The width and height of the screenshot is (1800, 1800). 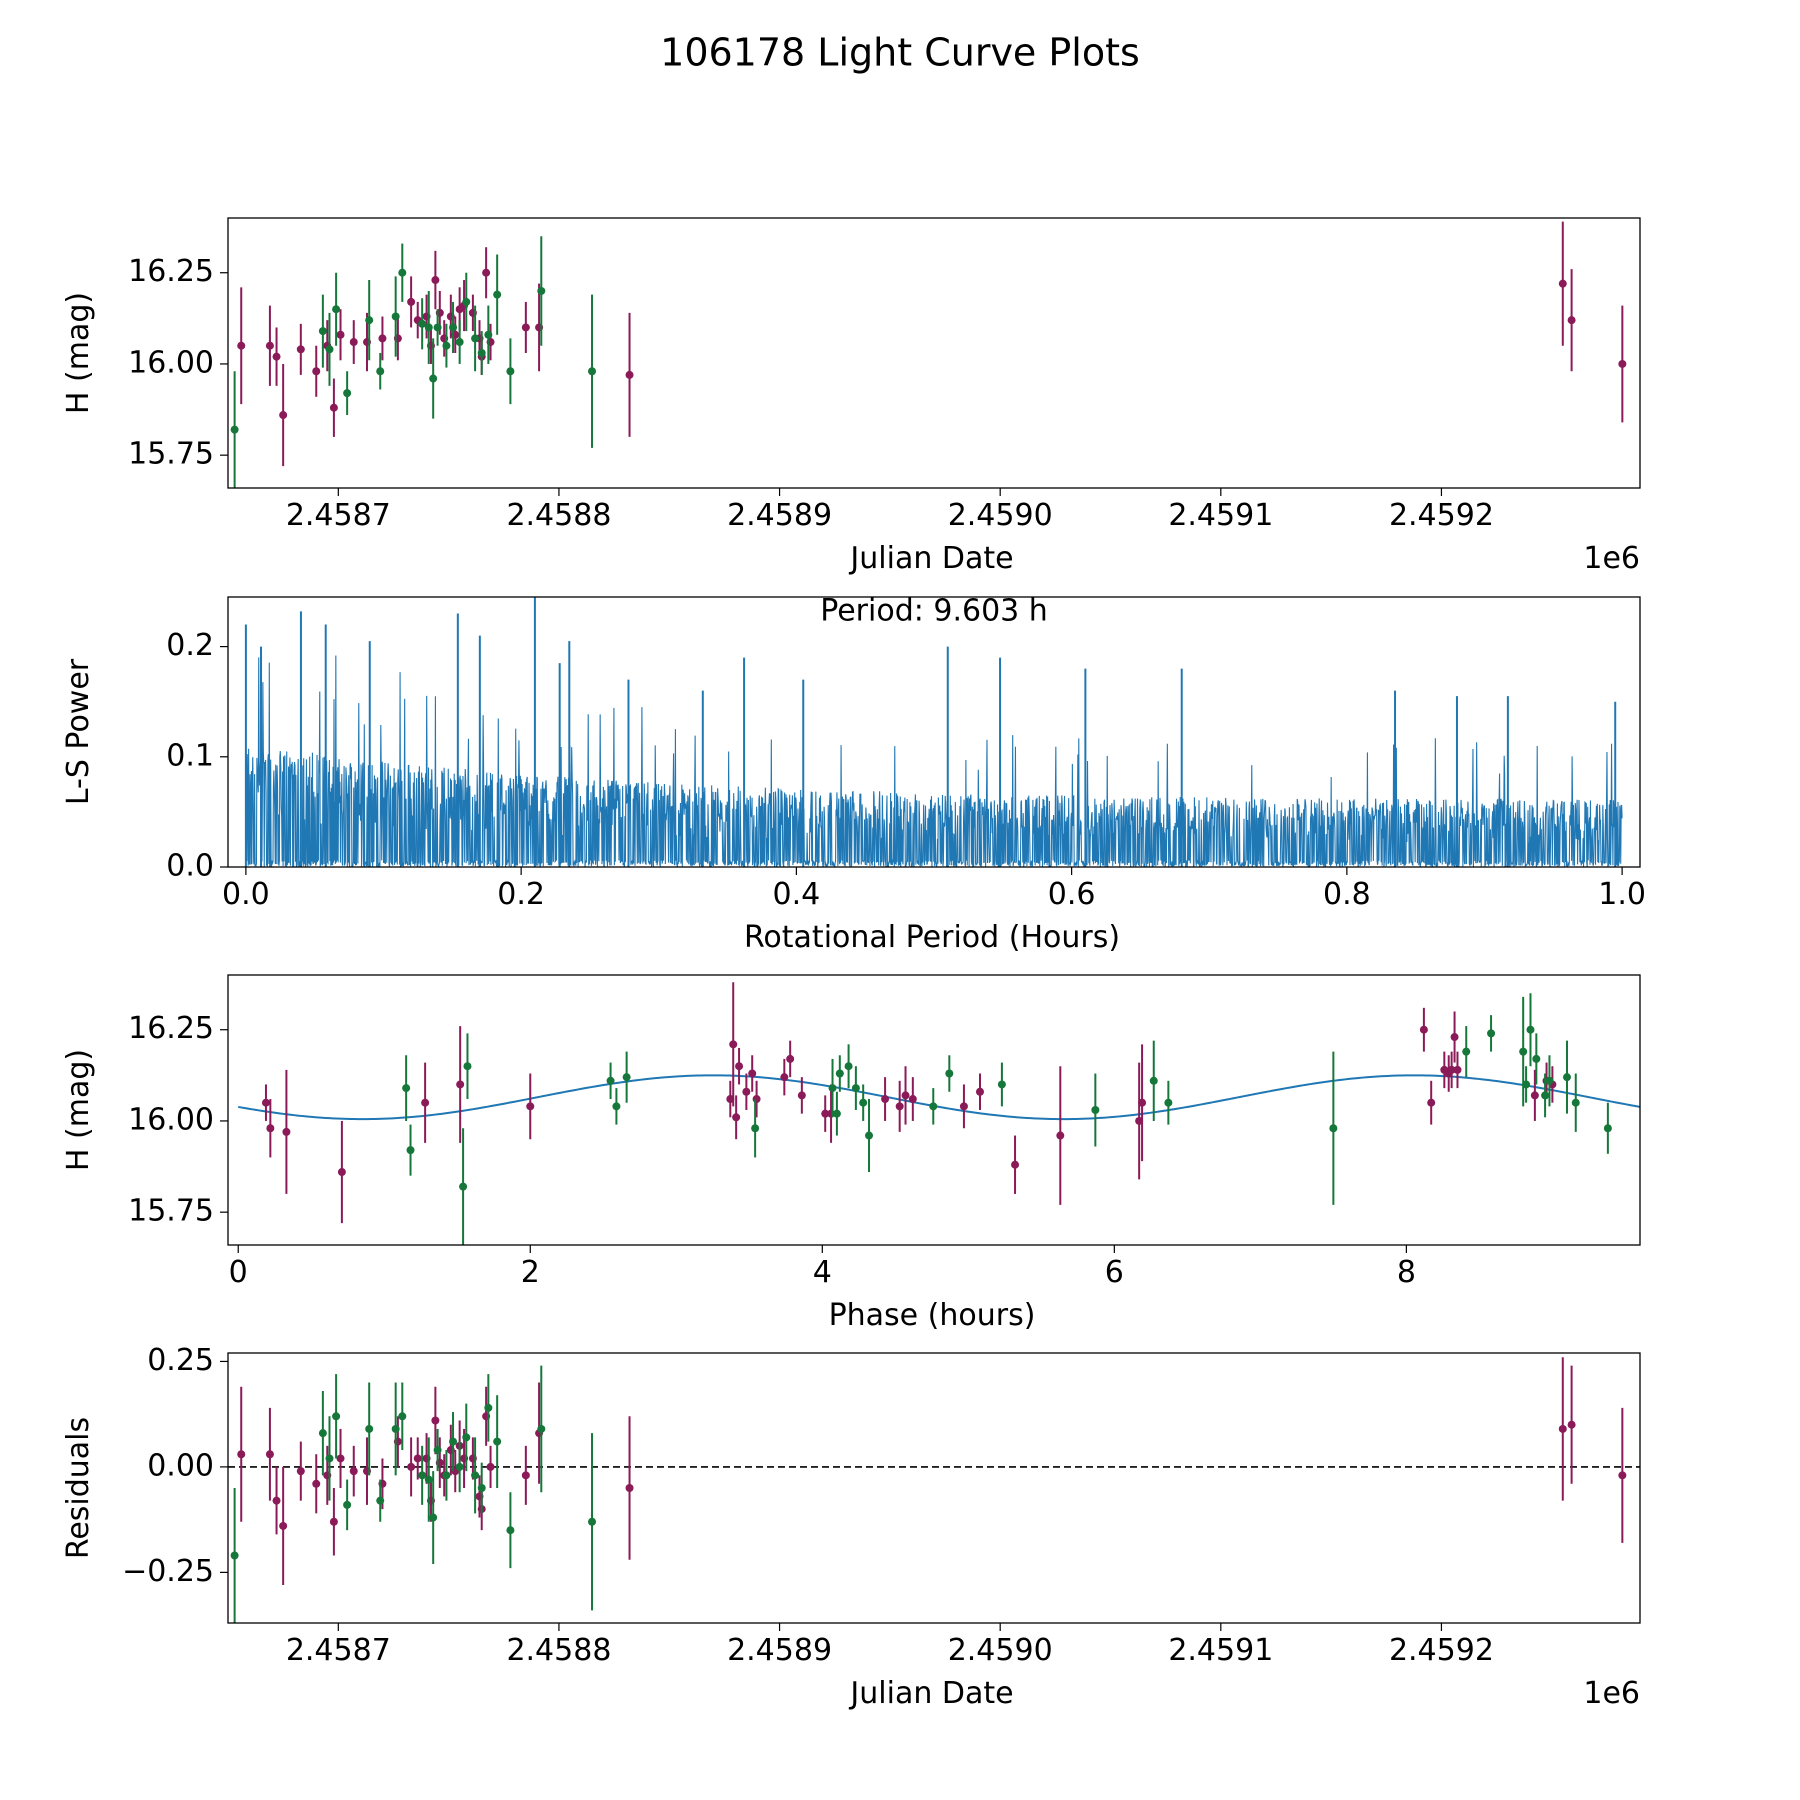 I want to click on lightcurve-plot-area, so click(x=928, y=354).